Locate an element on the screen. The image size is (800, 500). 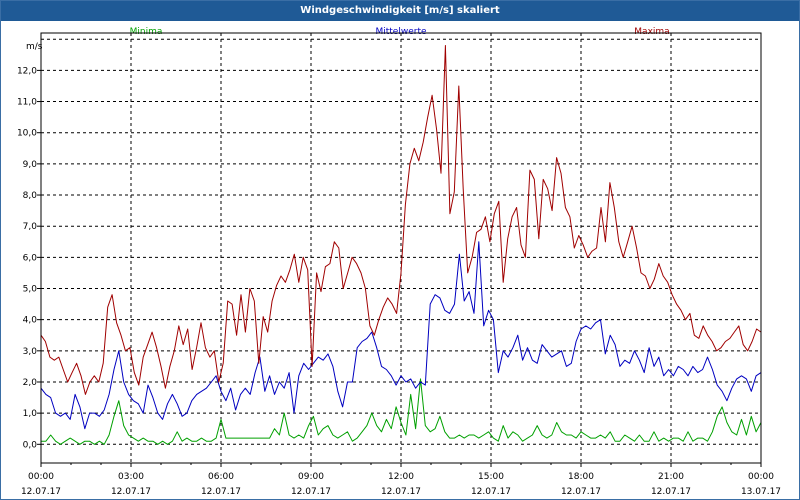
y-tick-label: 10,0 is located at coordinates (27, 134).